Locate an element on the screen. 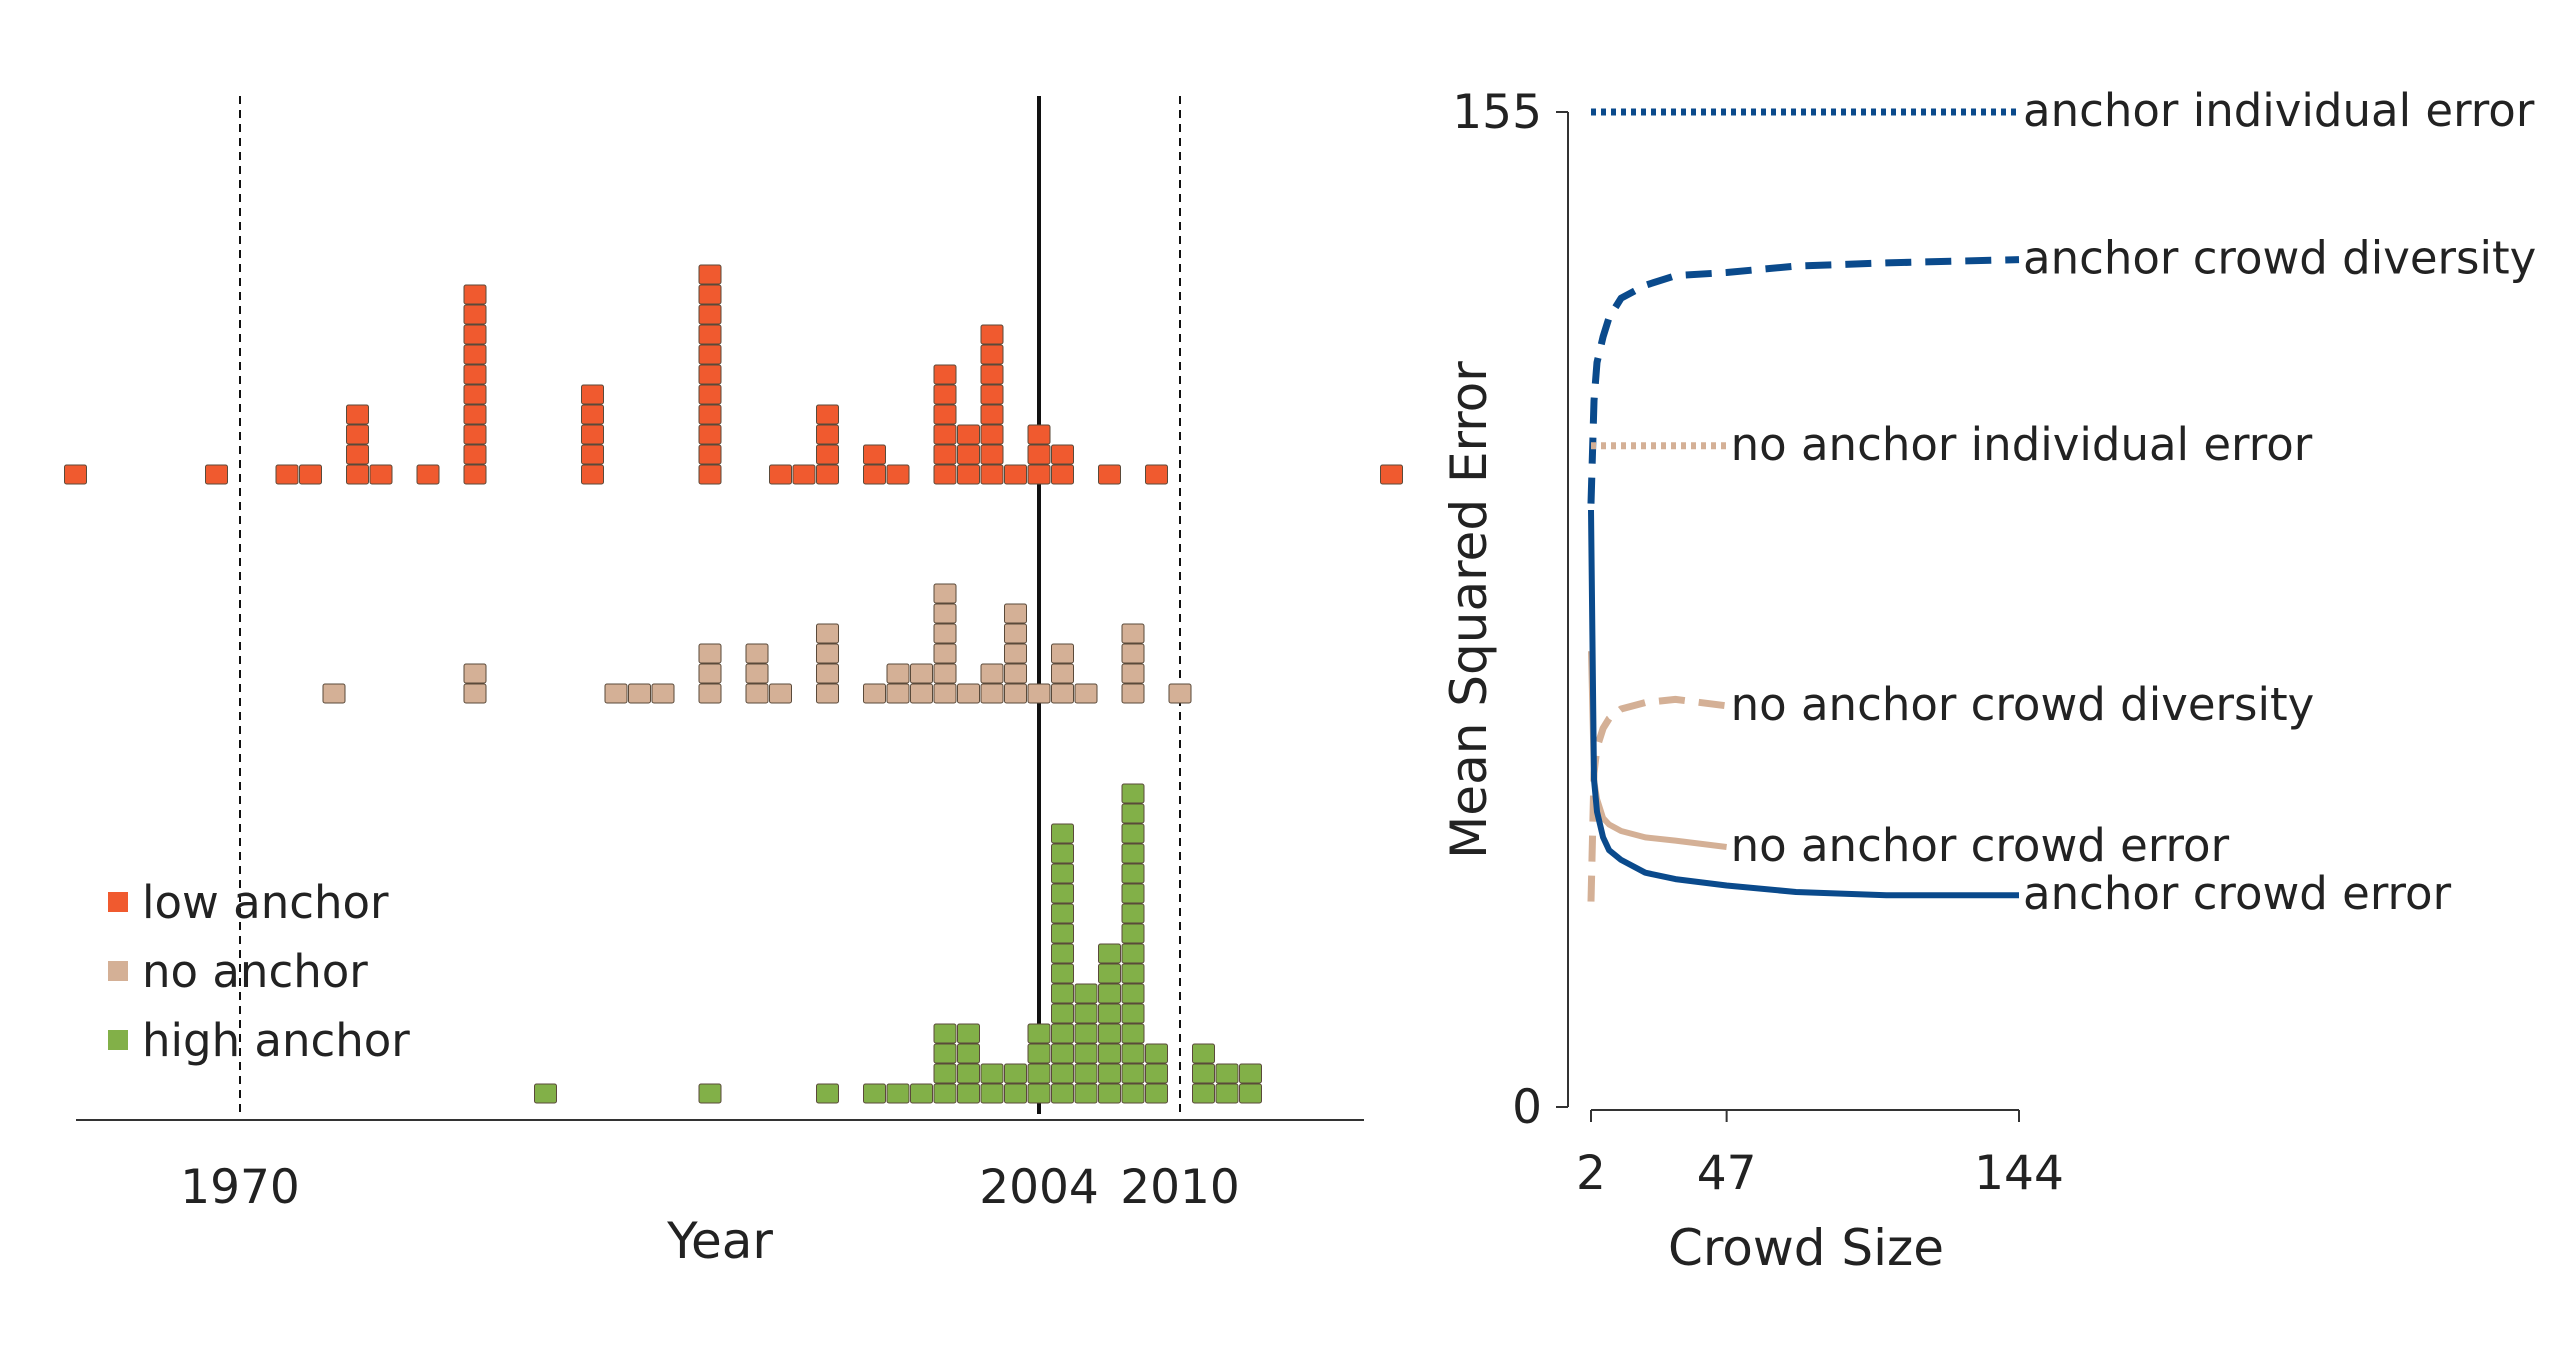 The width and height of the screenshot is (2564, 1358). bar-block-no-anchor-1988 is located at coordinates (663, 693).